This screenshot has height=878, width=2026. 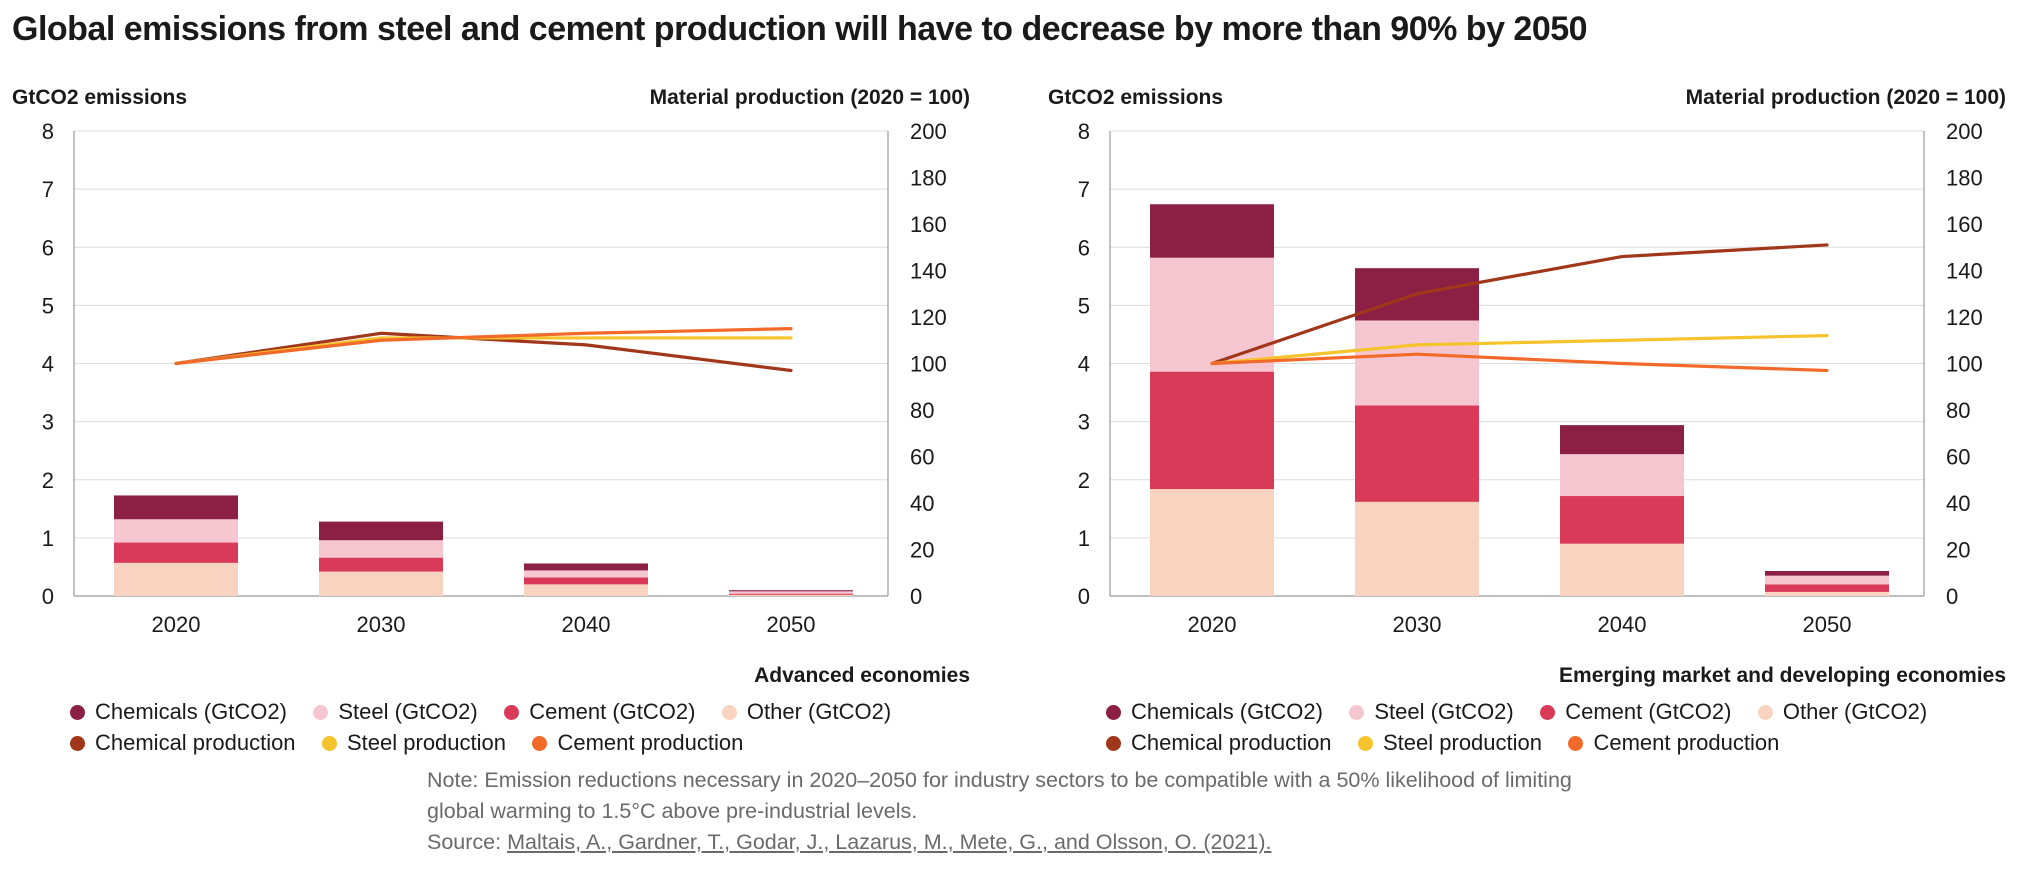 What do you see at coordinates (1417, 624) in the screenshot?
I see `x-tick-label: 2030` at bounding box center [1417, 624].